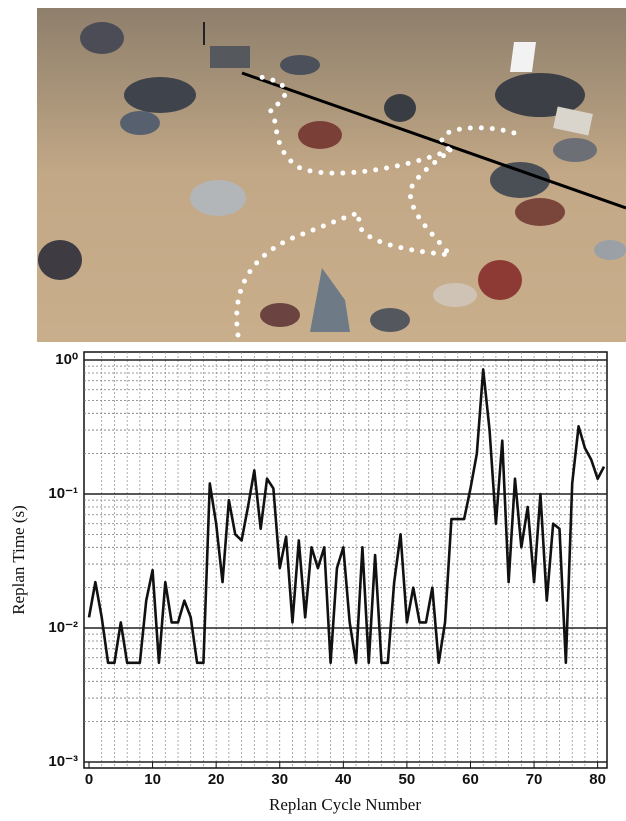 This screenshot has width=626, height=821. I want to click on x-axis-label: Replan Cycle Number, so click(345, 804).